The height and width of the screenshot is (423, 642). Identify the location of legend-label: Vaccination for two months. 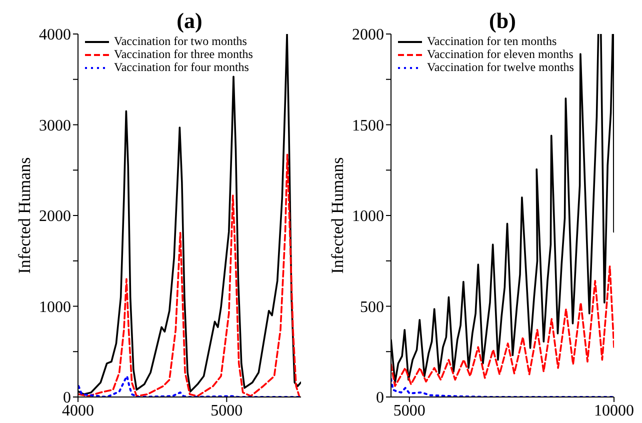
(180, 41).